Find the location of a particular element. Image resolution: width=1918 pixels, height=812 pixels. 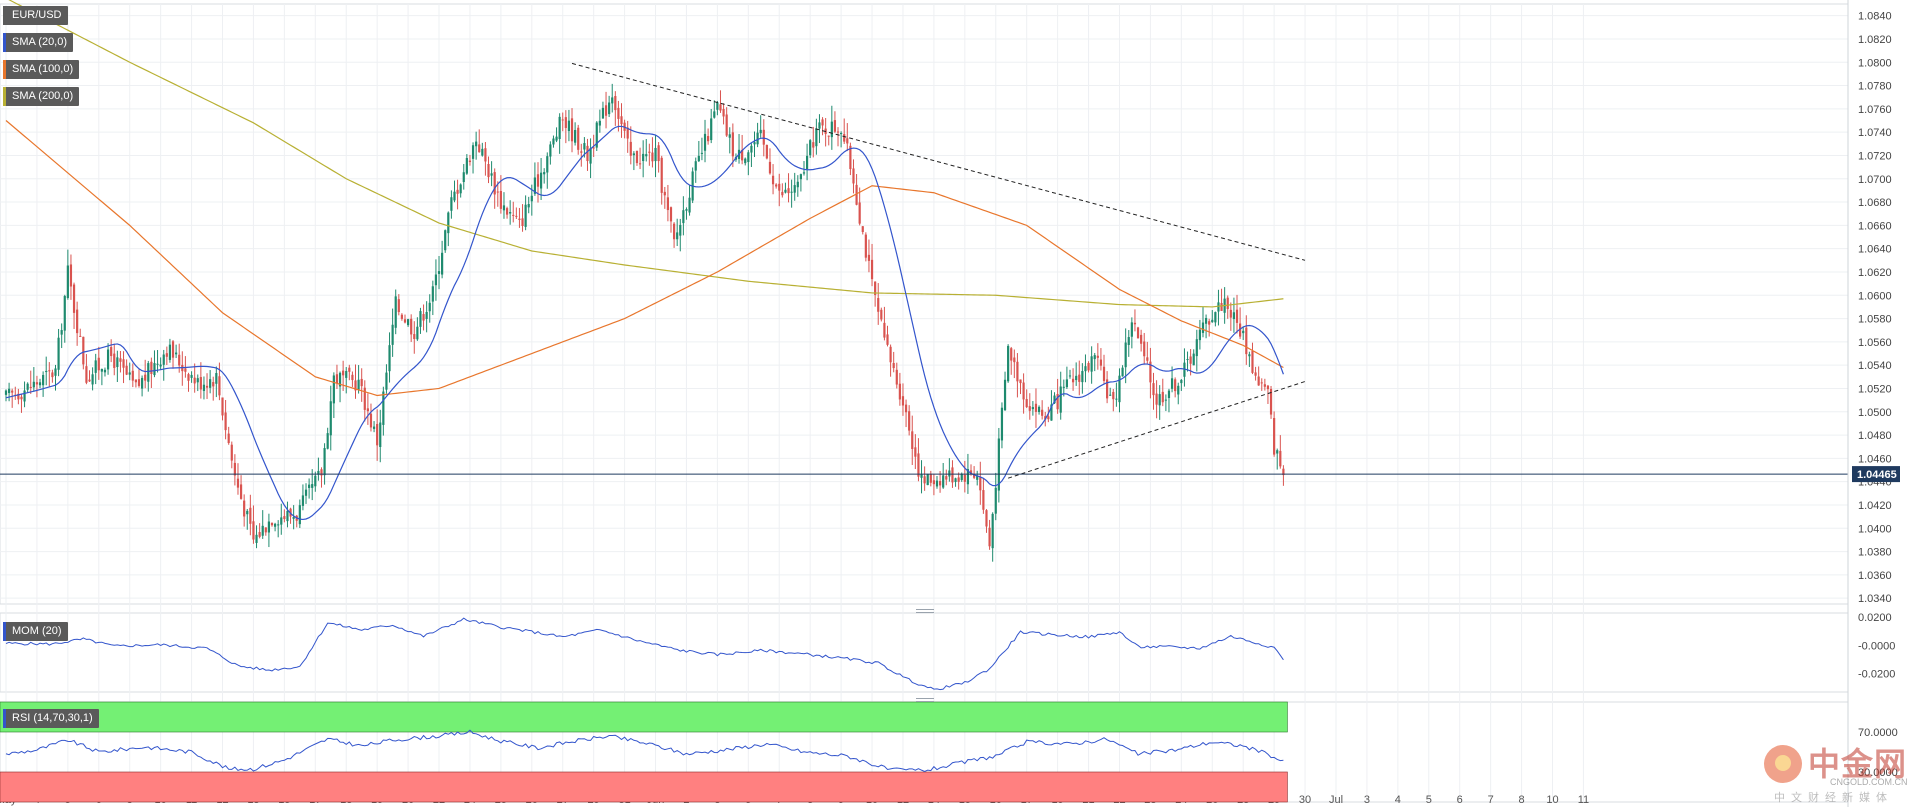

legend-momentum: MOM (20) is located at coordinates (35, 631).